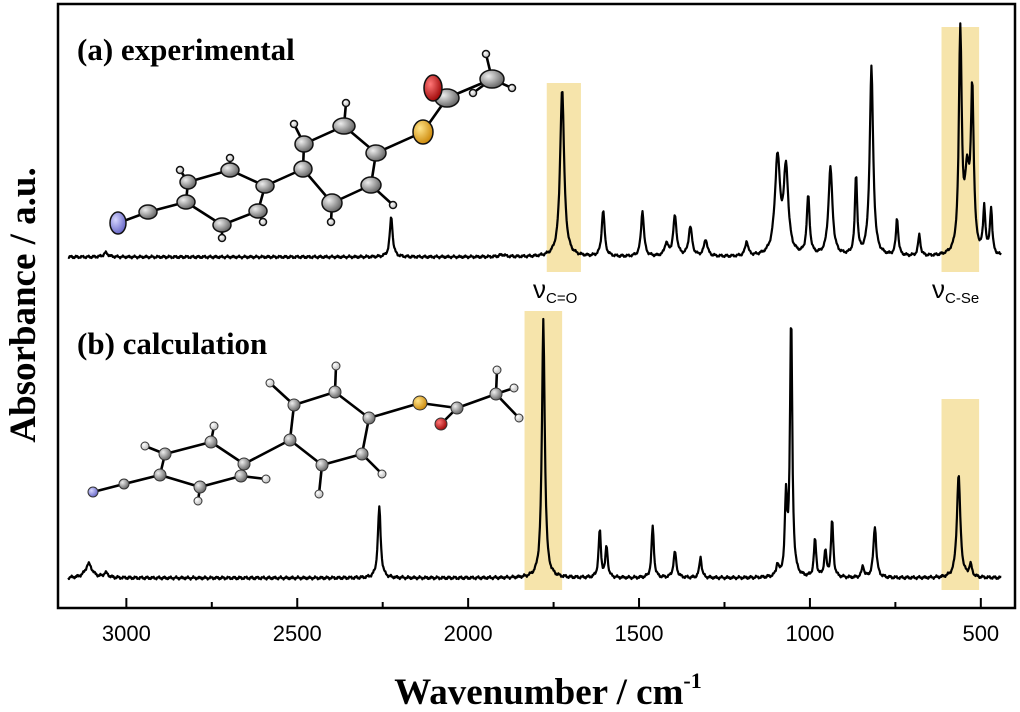  What do you see at coordinates (809, 633) in the screenshot?
I see `x-tick-label: 1000` at bounding box center [809, 633].